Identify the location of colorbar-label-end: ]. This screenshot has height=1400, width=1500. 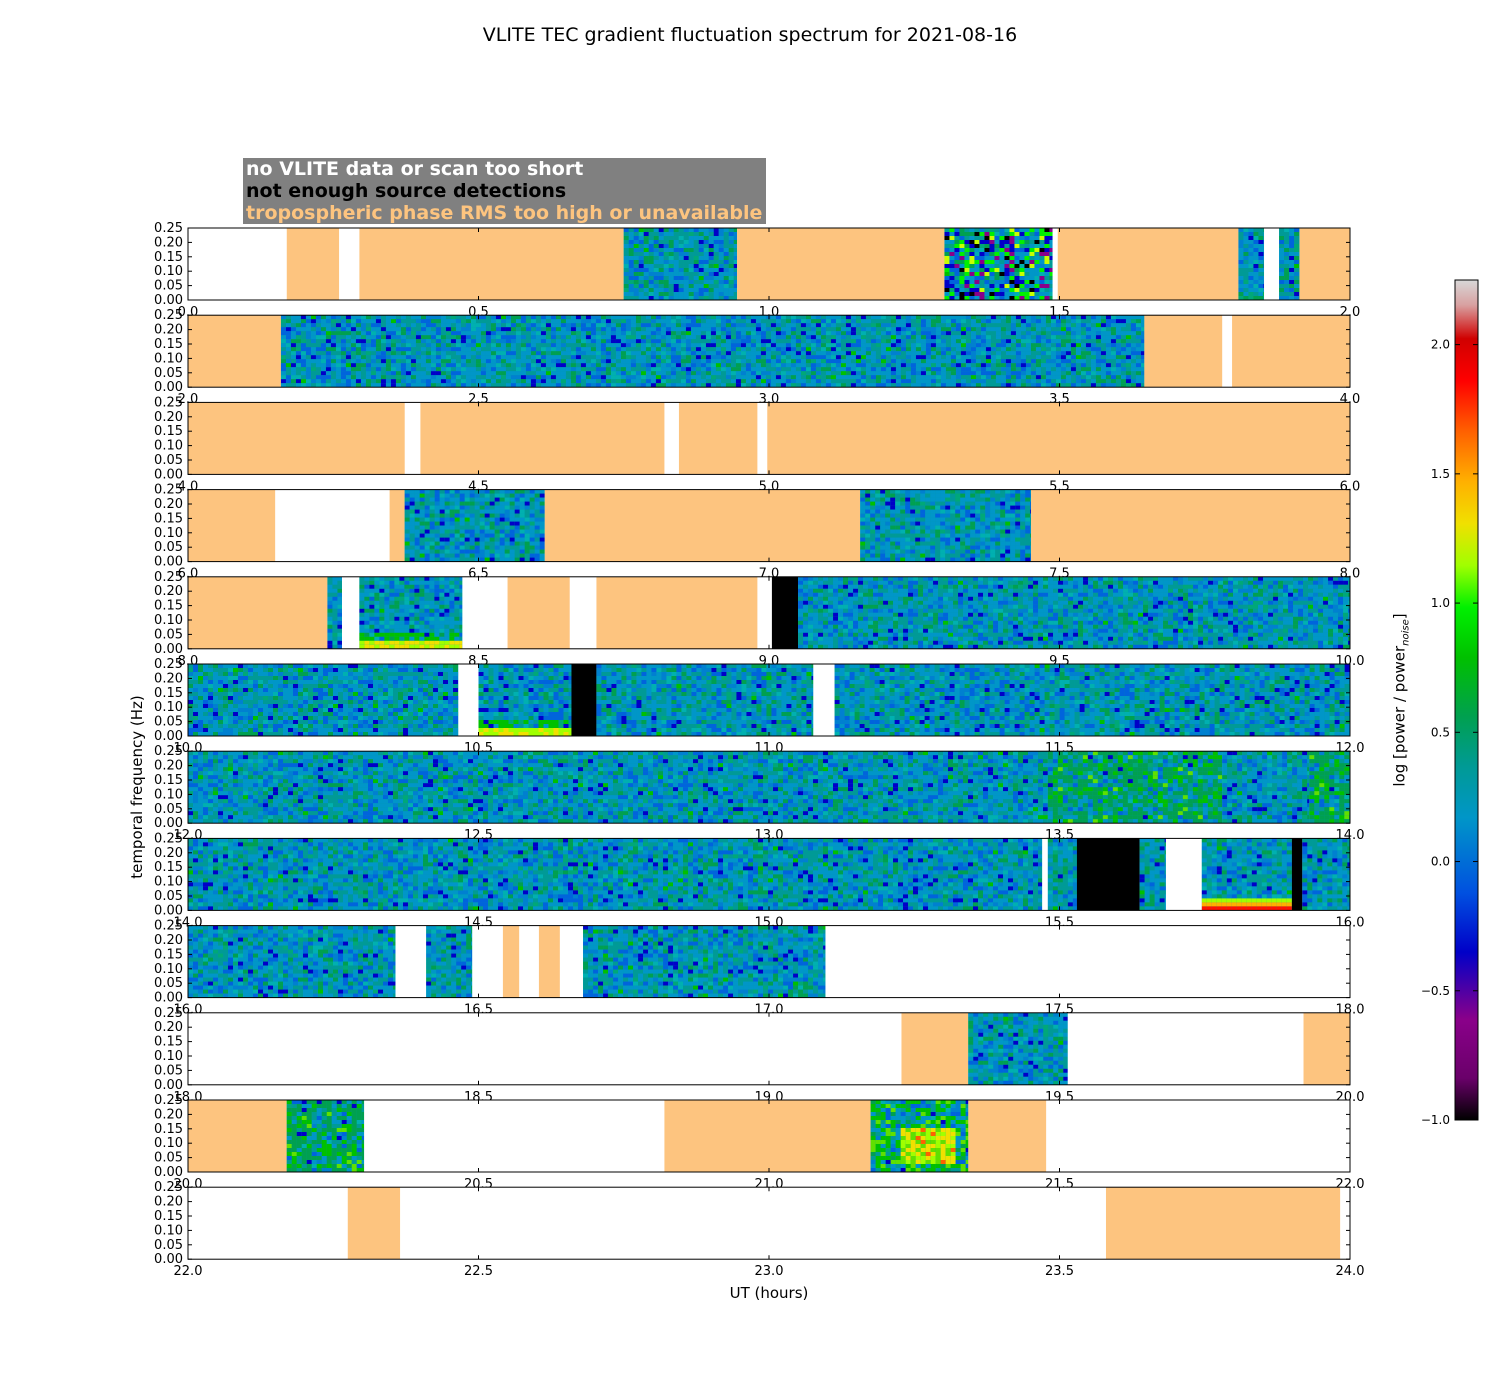
(1400, 616).